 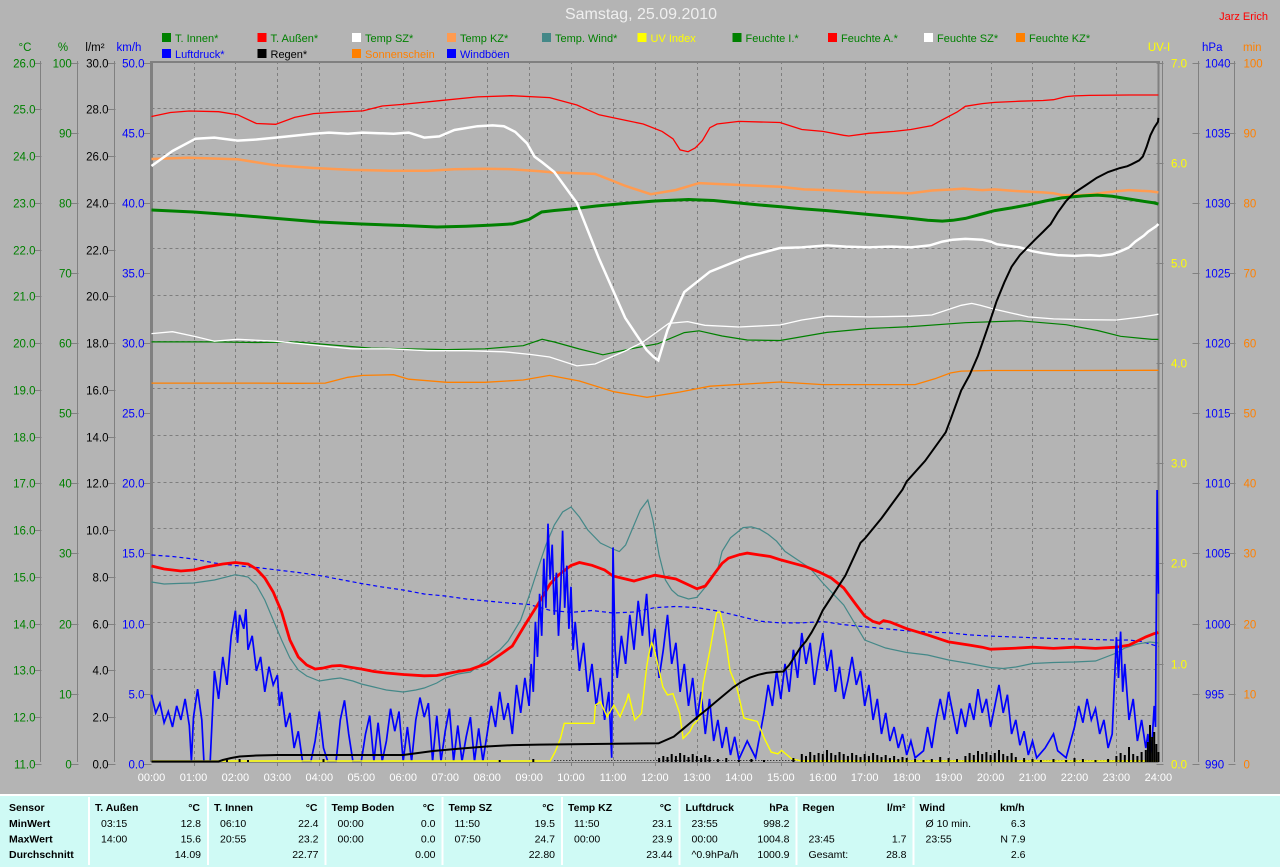 I want to click on svg-text: 7.0, so click(x=1179, y=65).